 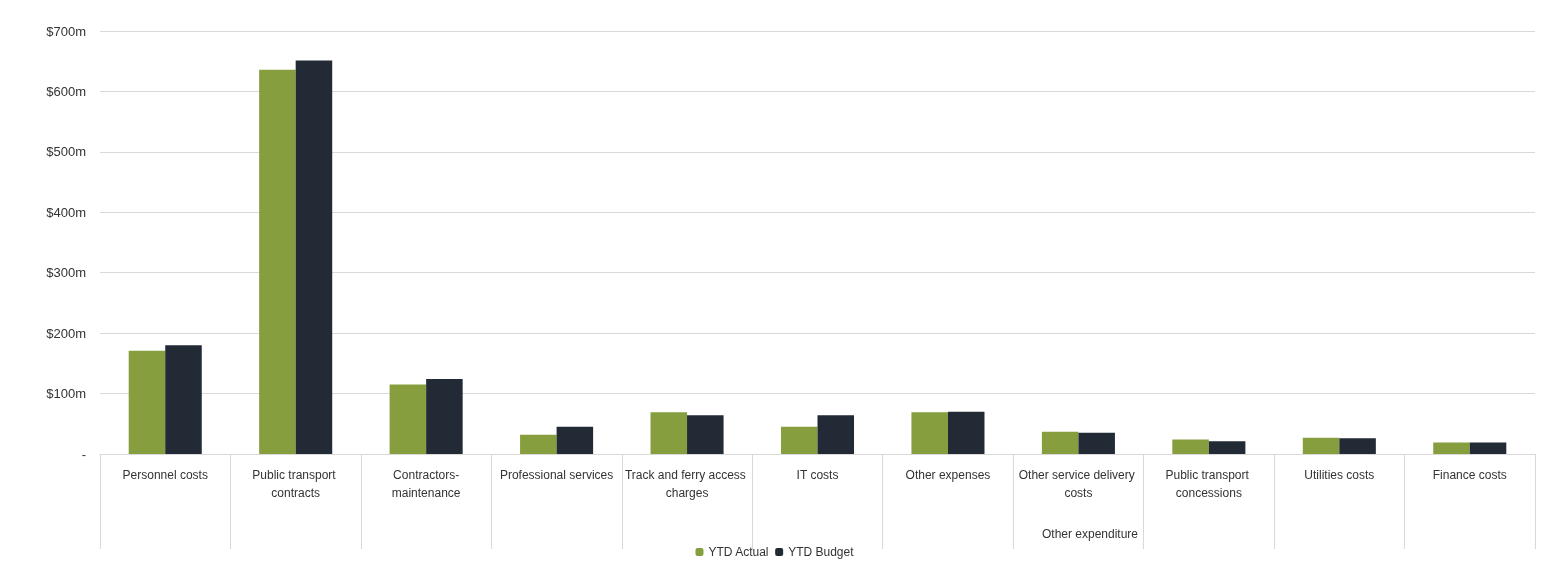 What do you see at coordinates (426, 484) in the screenshot?
I see `x-tick-label: Contractors-maintenance` at bounding box center [426, 484].